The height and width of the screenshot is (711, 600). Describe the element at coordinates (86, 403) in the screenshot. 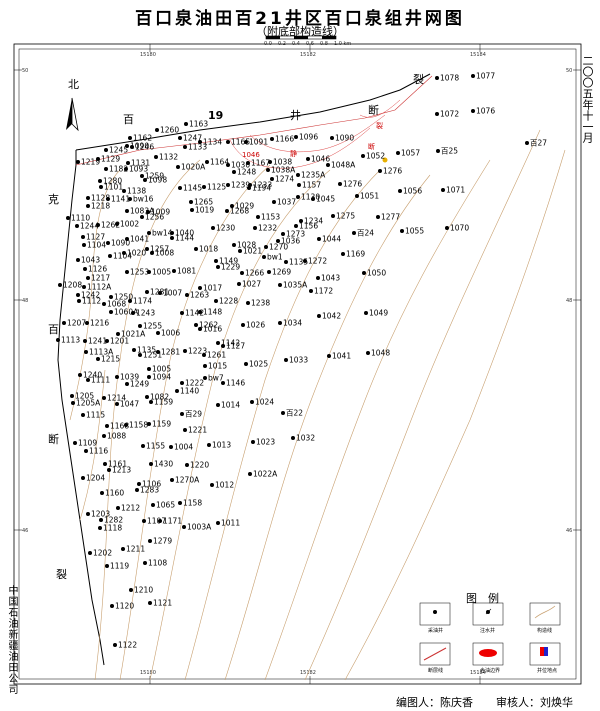

I see `well: 1205A` at that location.